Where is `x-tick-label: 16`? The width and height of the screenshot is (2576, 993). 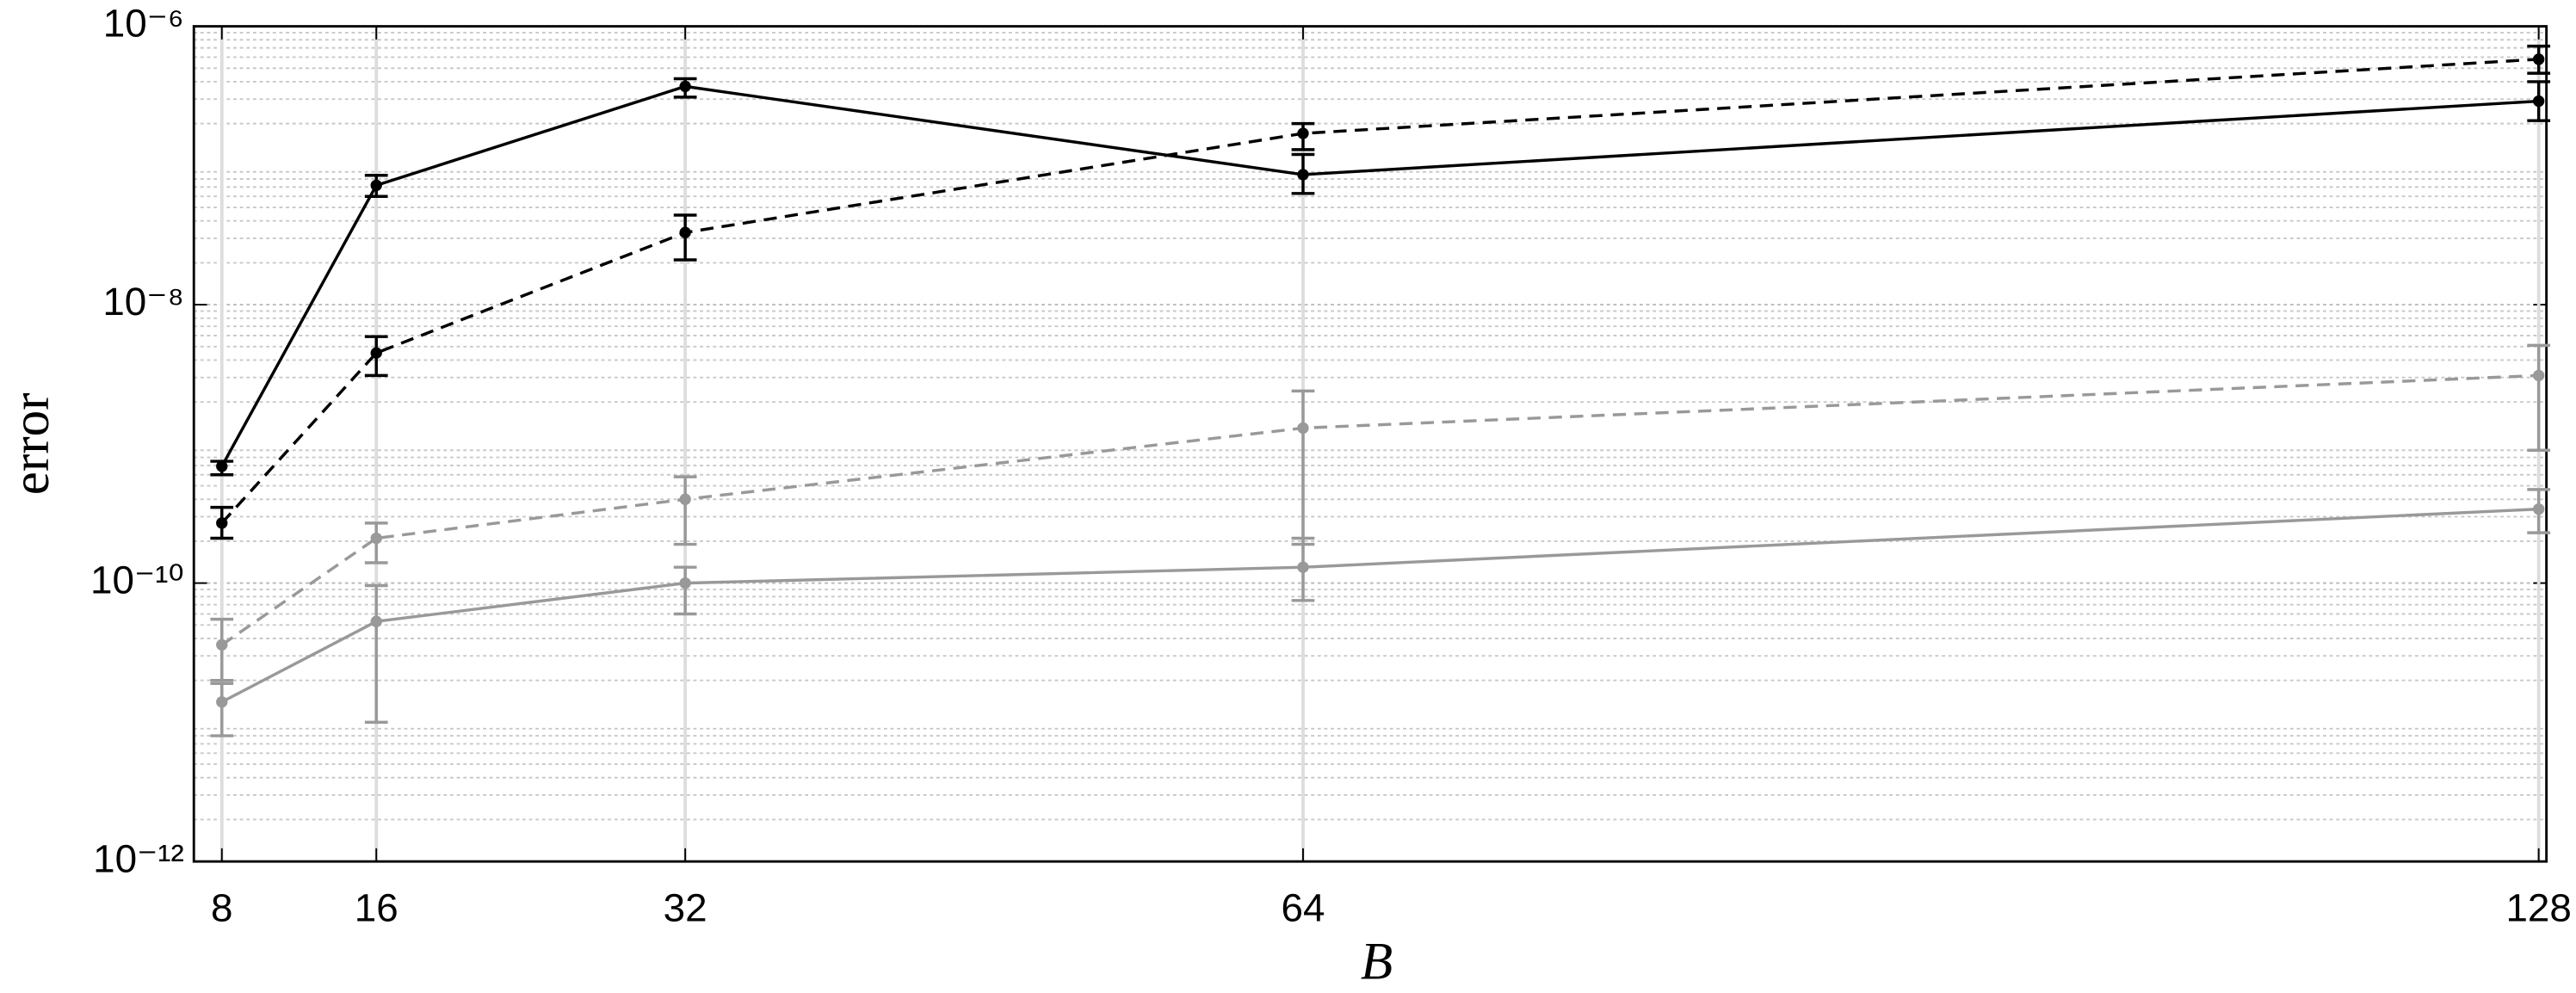
x-tick-label: 16 is located at coordinates (376, 908).